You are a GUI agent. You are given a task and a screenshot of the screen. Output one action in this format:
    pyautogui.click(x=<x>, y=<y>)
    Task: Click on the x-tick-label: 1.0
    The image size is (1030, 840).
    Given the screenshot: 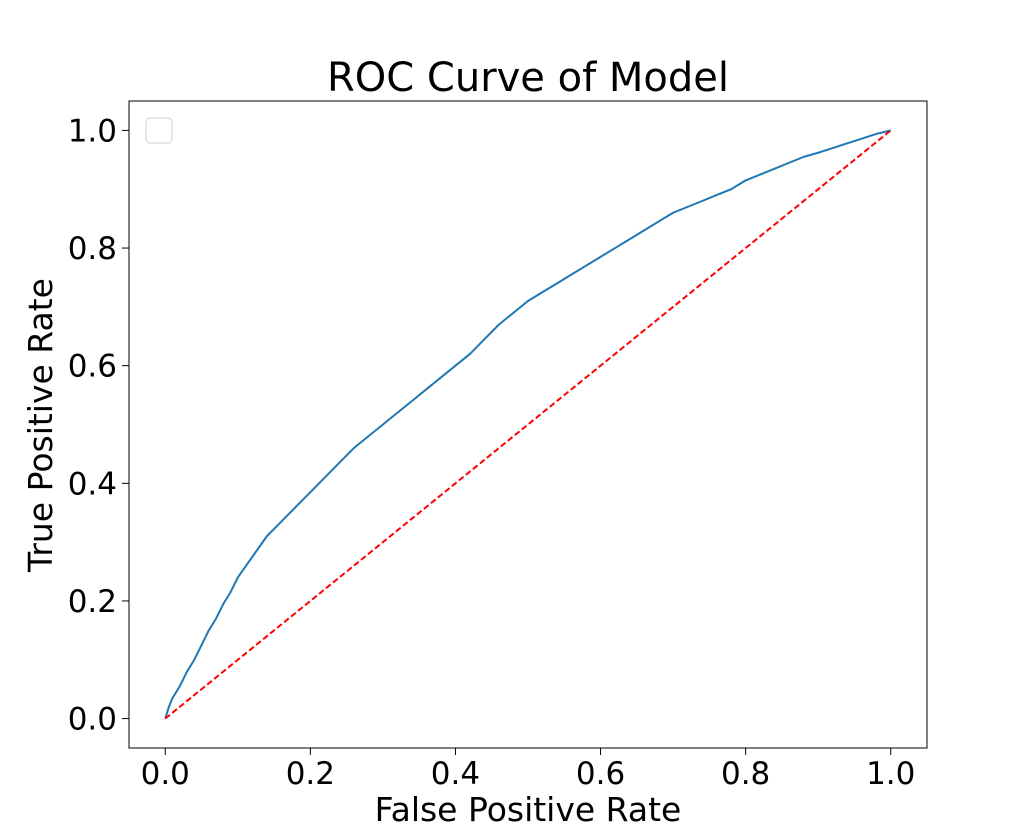 What is the action you would take?
    pyautogui.click(x=890, y=774)
    